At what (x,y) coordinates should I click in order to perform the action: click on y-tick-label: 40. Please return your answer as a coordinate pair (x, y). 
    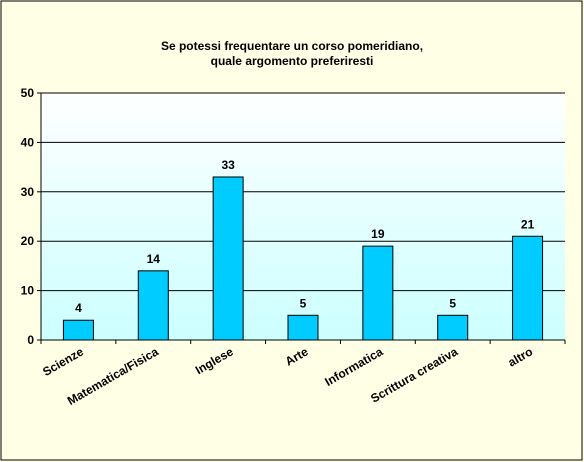
    Looking at the image, I should click on (28, 142).